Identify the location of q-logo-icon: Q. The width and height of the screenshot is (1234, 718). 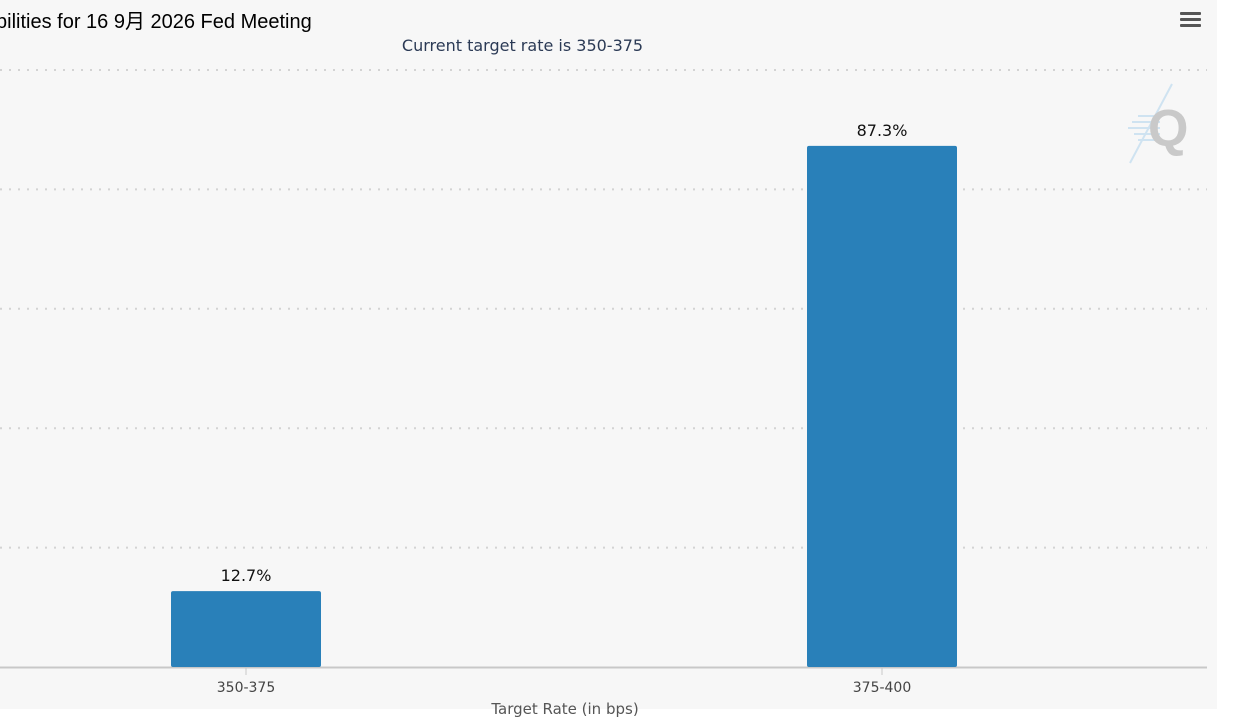
(1158, 123).